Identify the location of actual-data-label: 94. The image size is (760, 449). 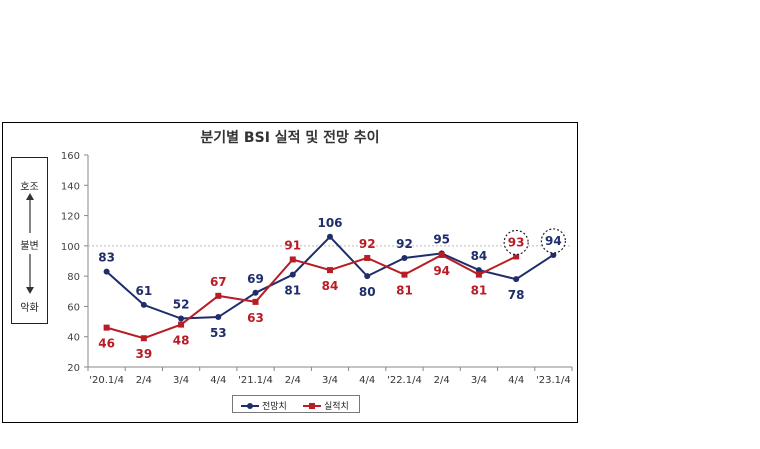
(441, 271).